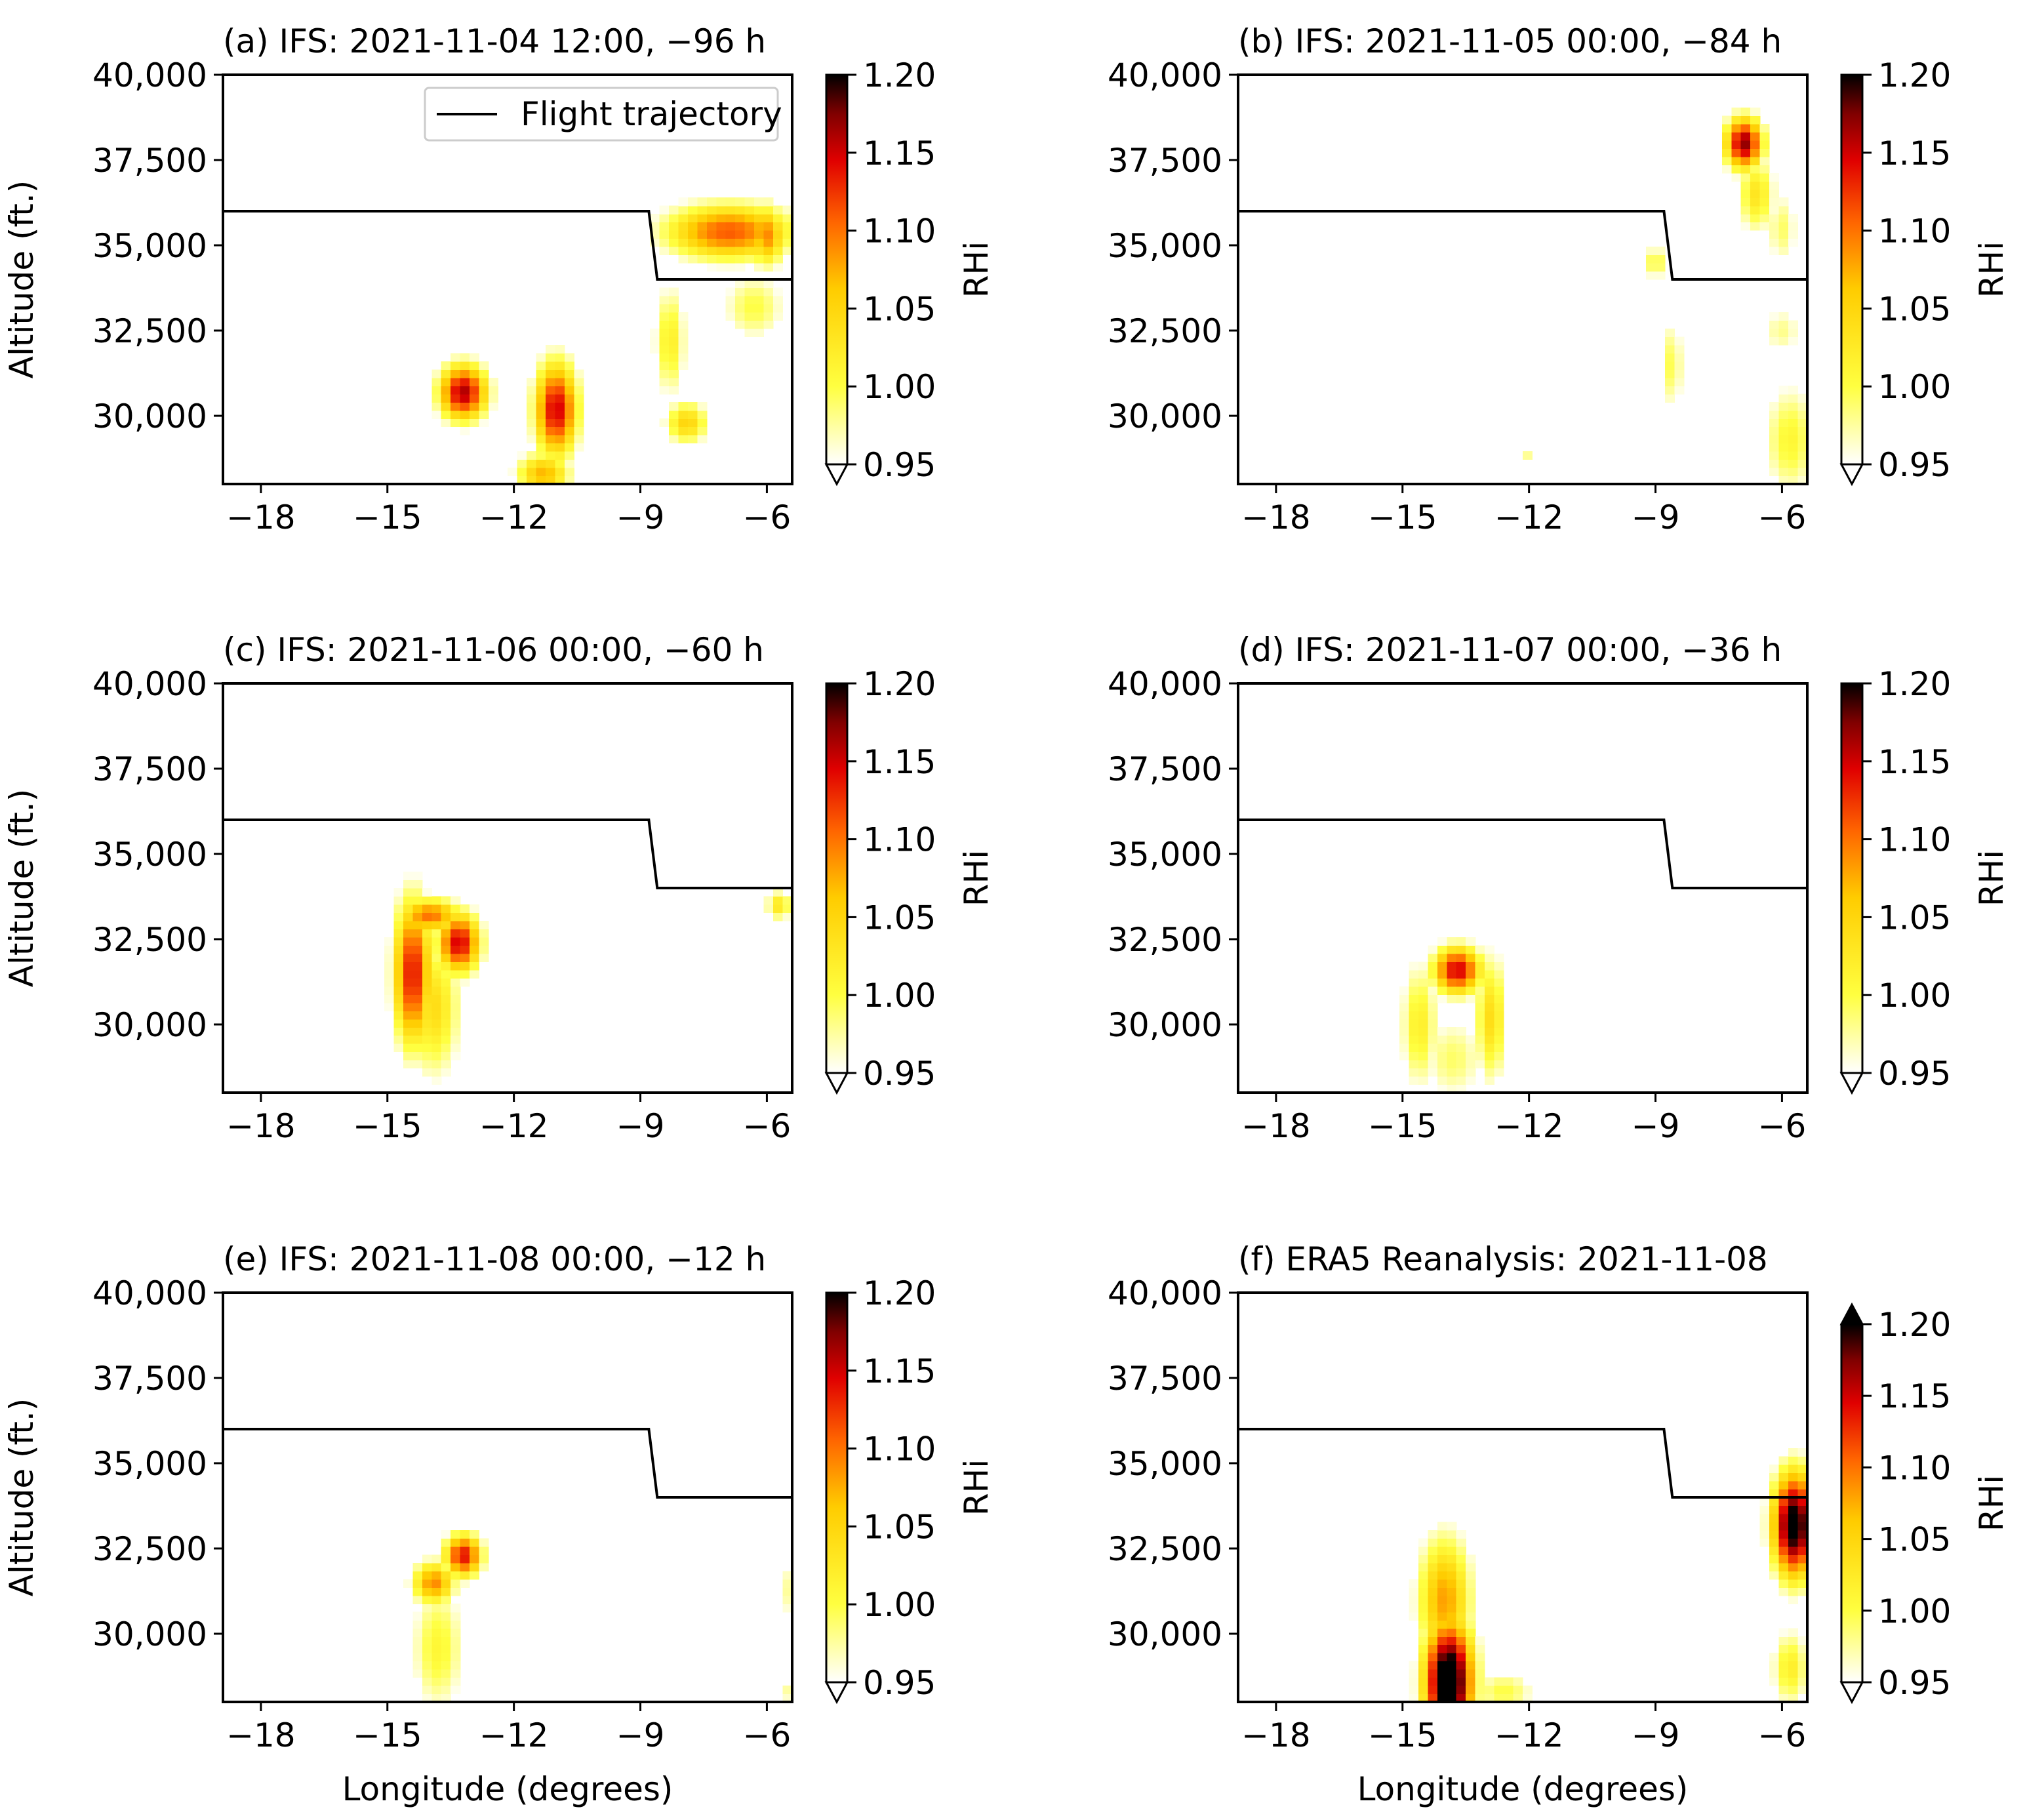 Image resolution: width=2025 pixels, height=1820 pixels. Describe the element at coordinates (601, 114) in the screenshot. I see `legend-box` at that location.